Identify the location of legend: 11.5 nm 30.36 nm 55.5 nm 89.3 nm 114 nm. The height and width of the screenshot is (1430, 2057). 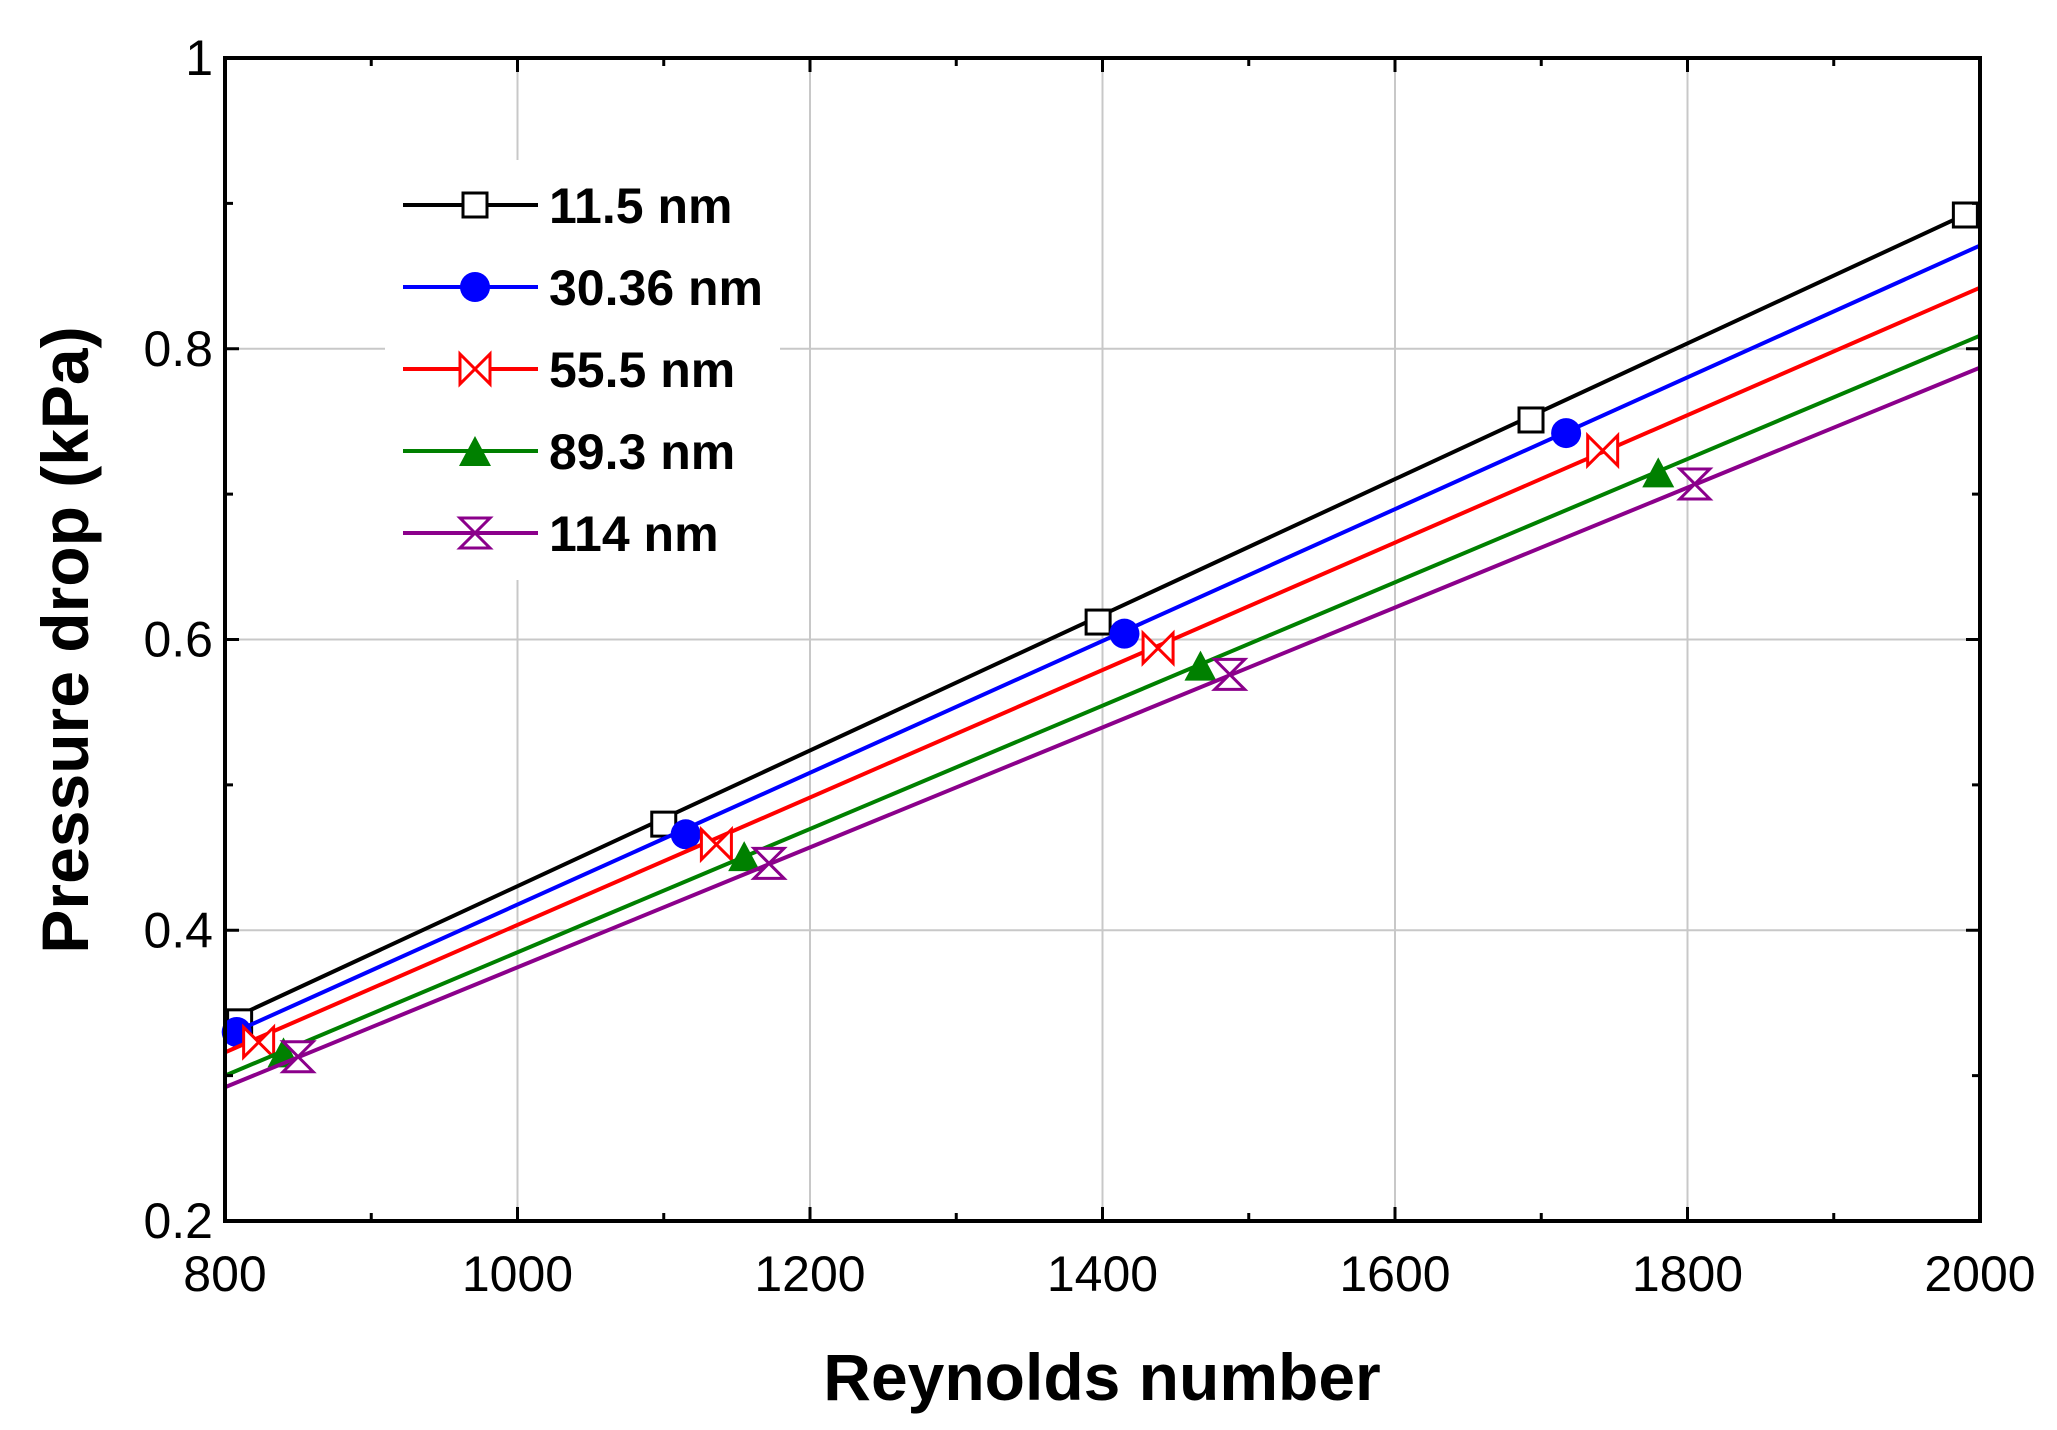
(582, 370).